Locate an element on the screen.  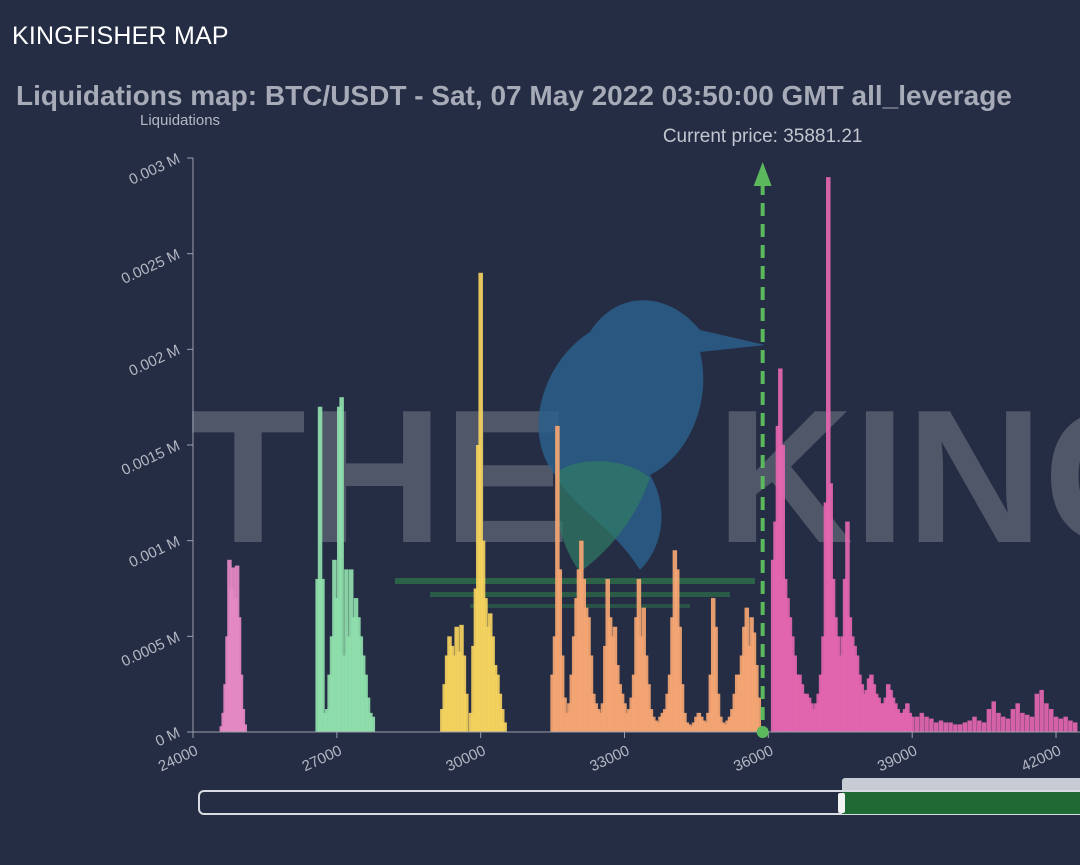
range-slider-handle is located at coordinates (841, 803).